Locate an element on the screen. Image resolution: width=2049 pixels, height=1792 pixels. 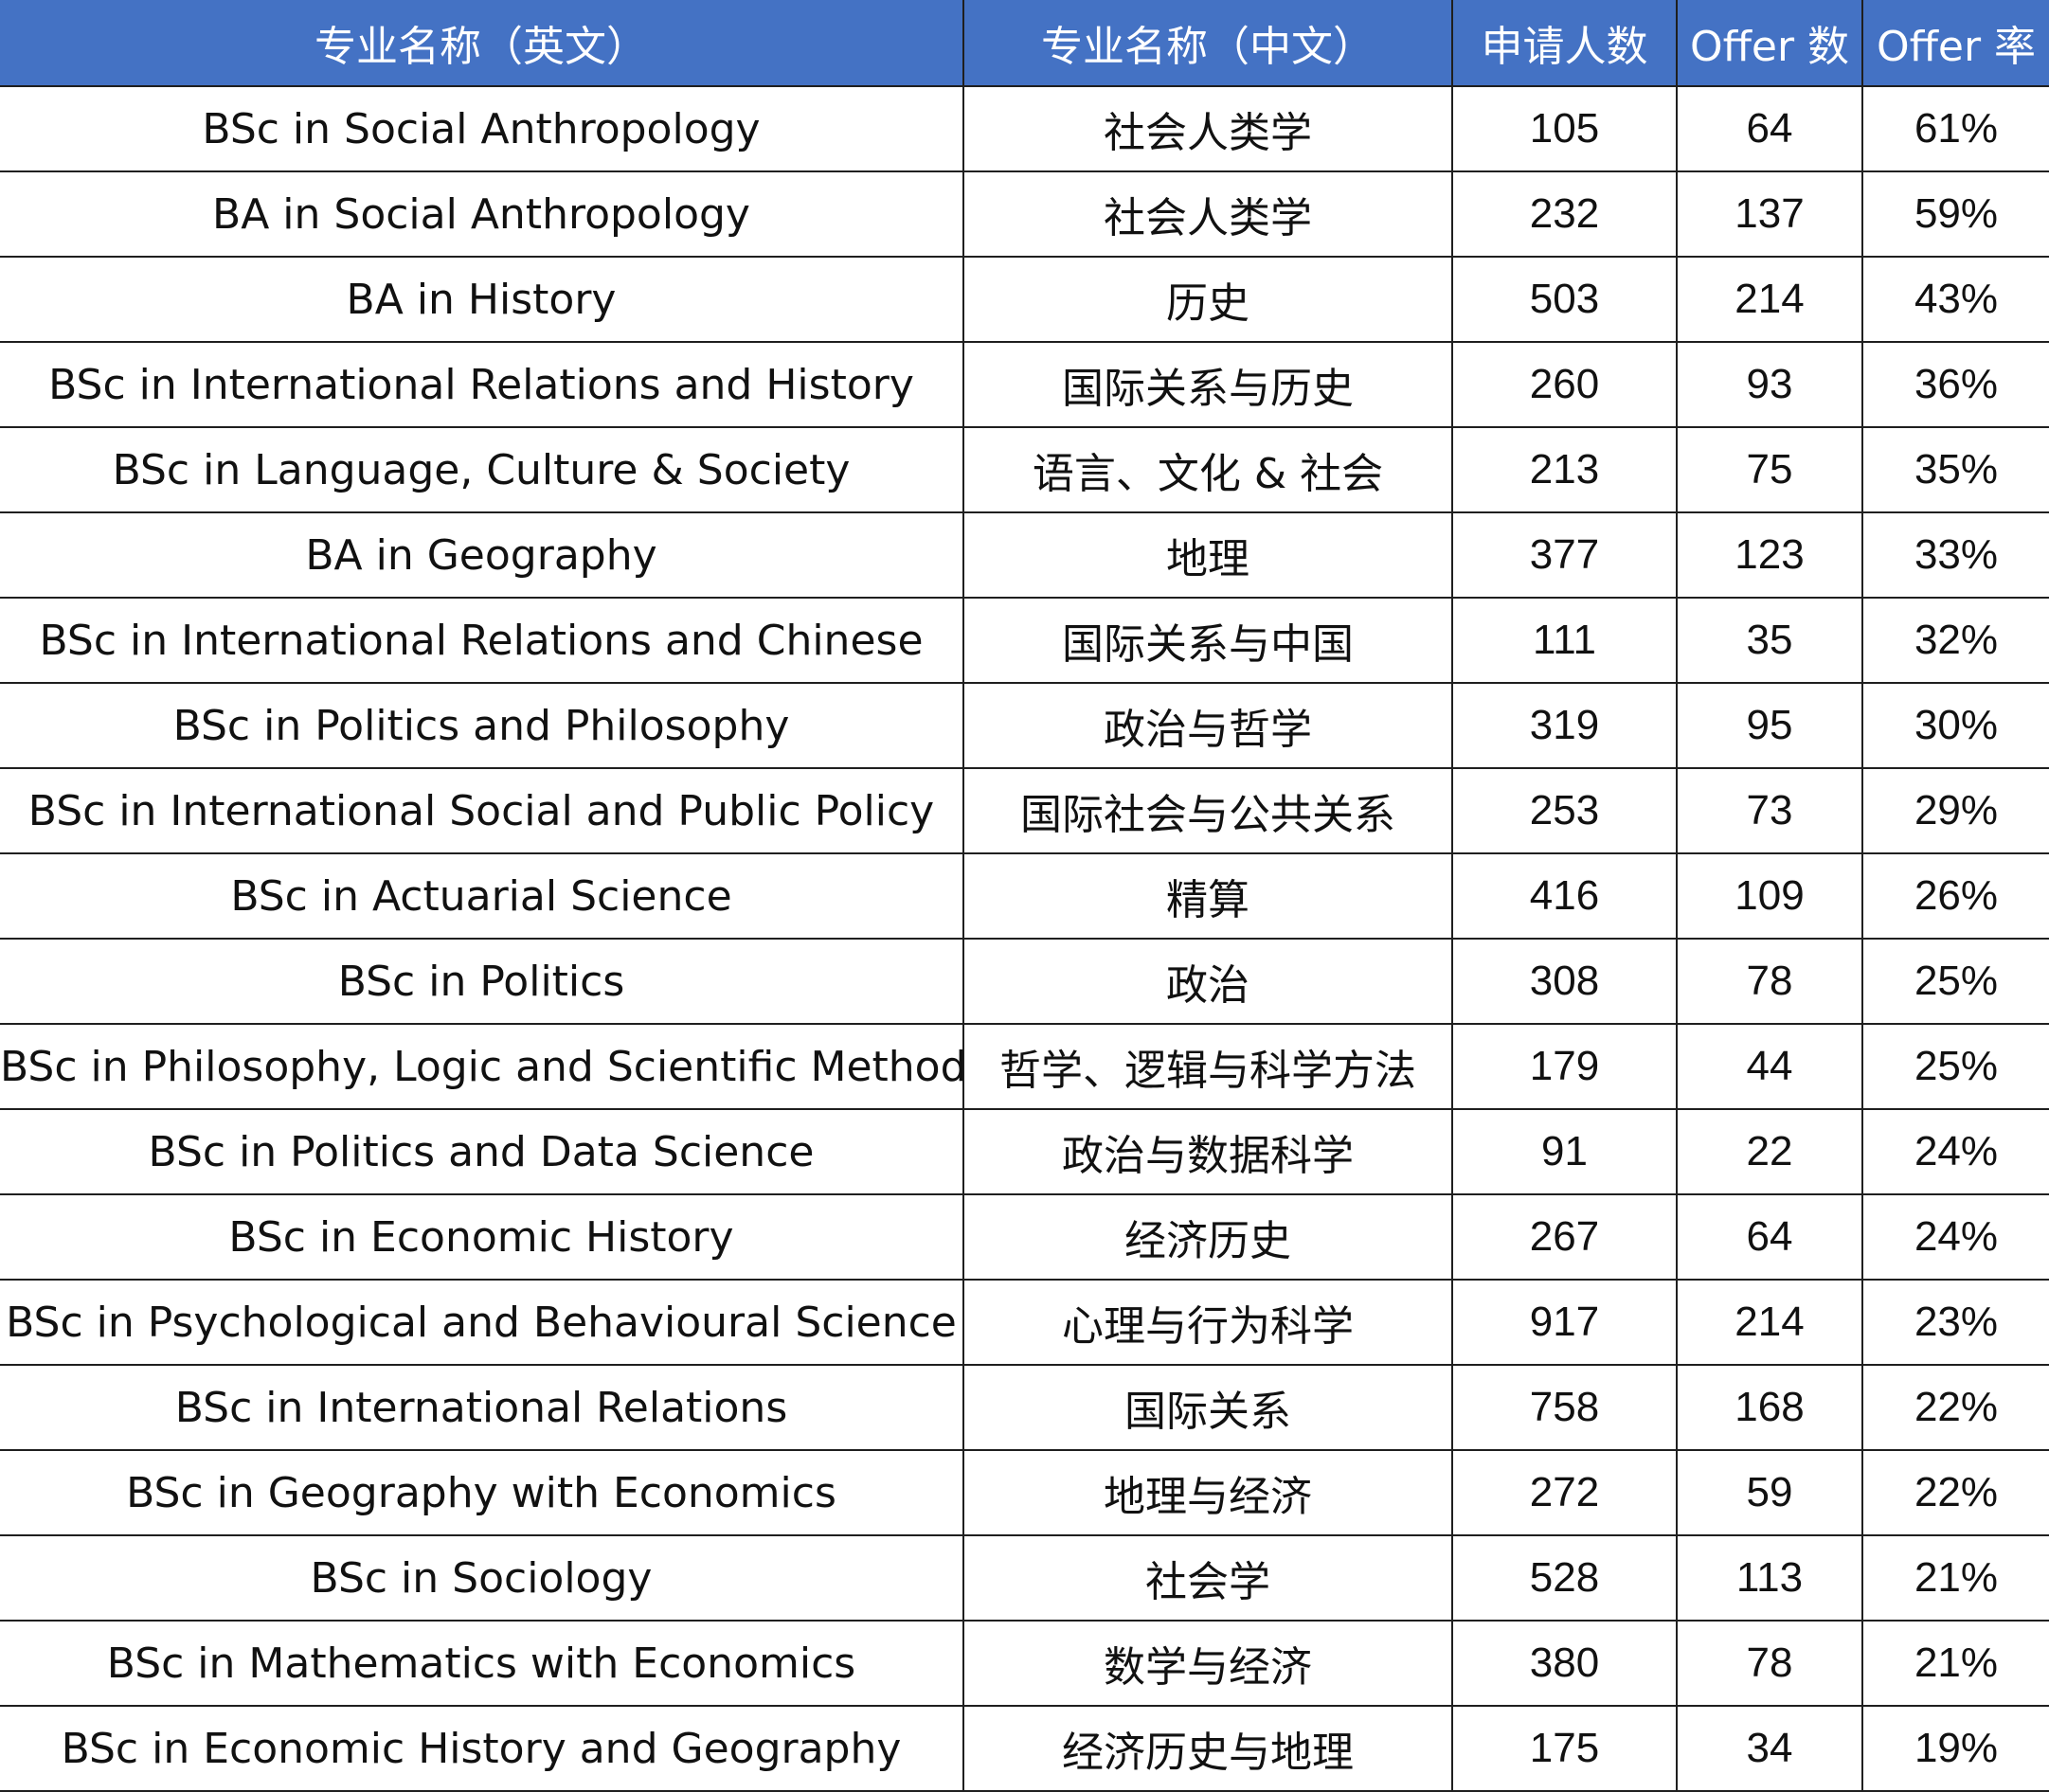
header-offer-rate: Offer 率 is located at coordinates (1955, 43).